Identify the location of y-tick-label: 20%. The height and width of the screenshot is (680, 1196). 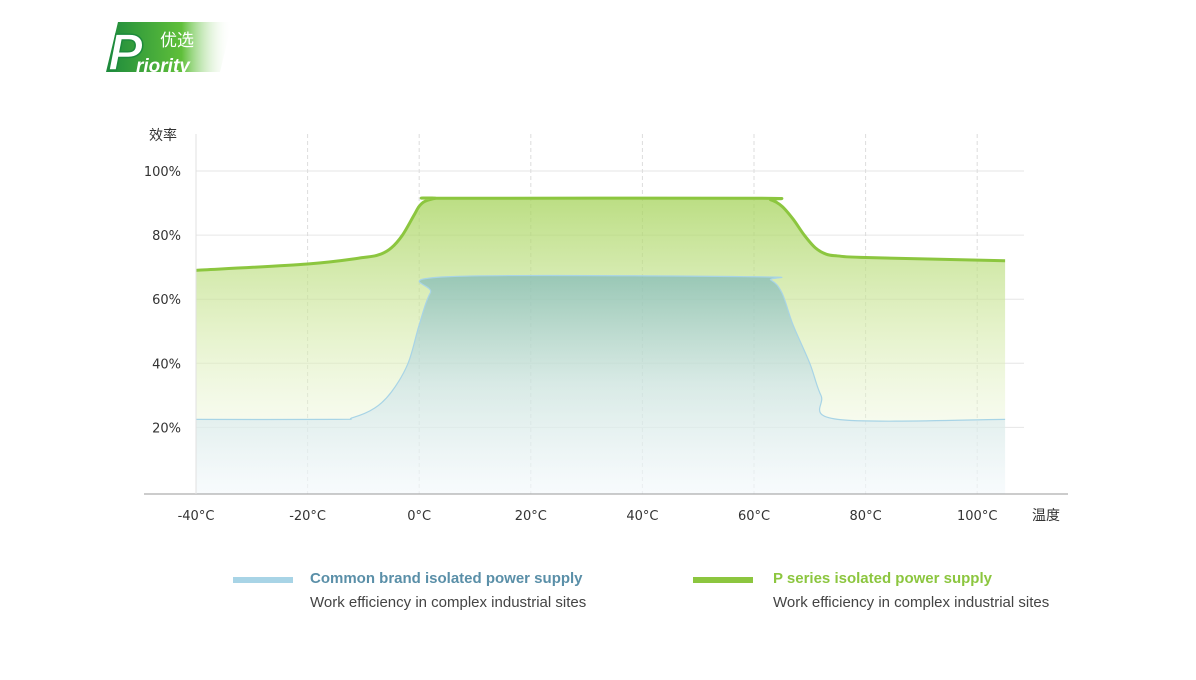
(166, 428).